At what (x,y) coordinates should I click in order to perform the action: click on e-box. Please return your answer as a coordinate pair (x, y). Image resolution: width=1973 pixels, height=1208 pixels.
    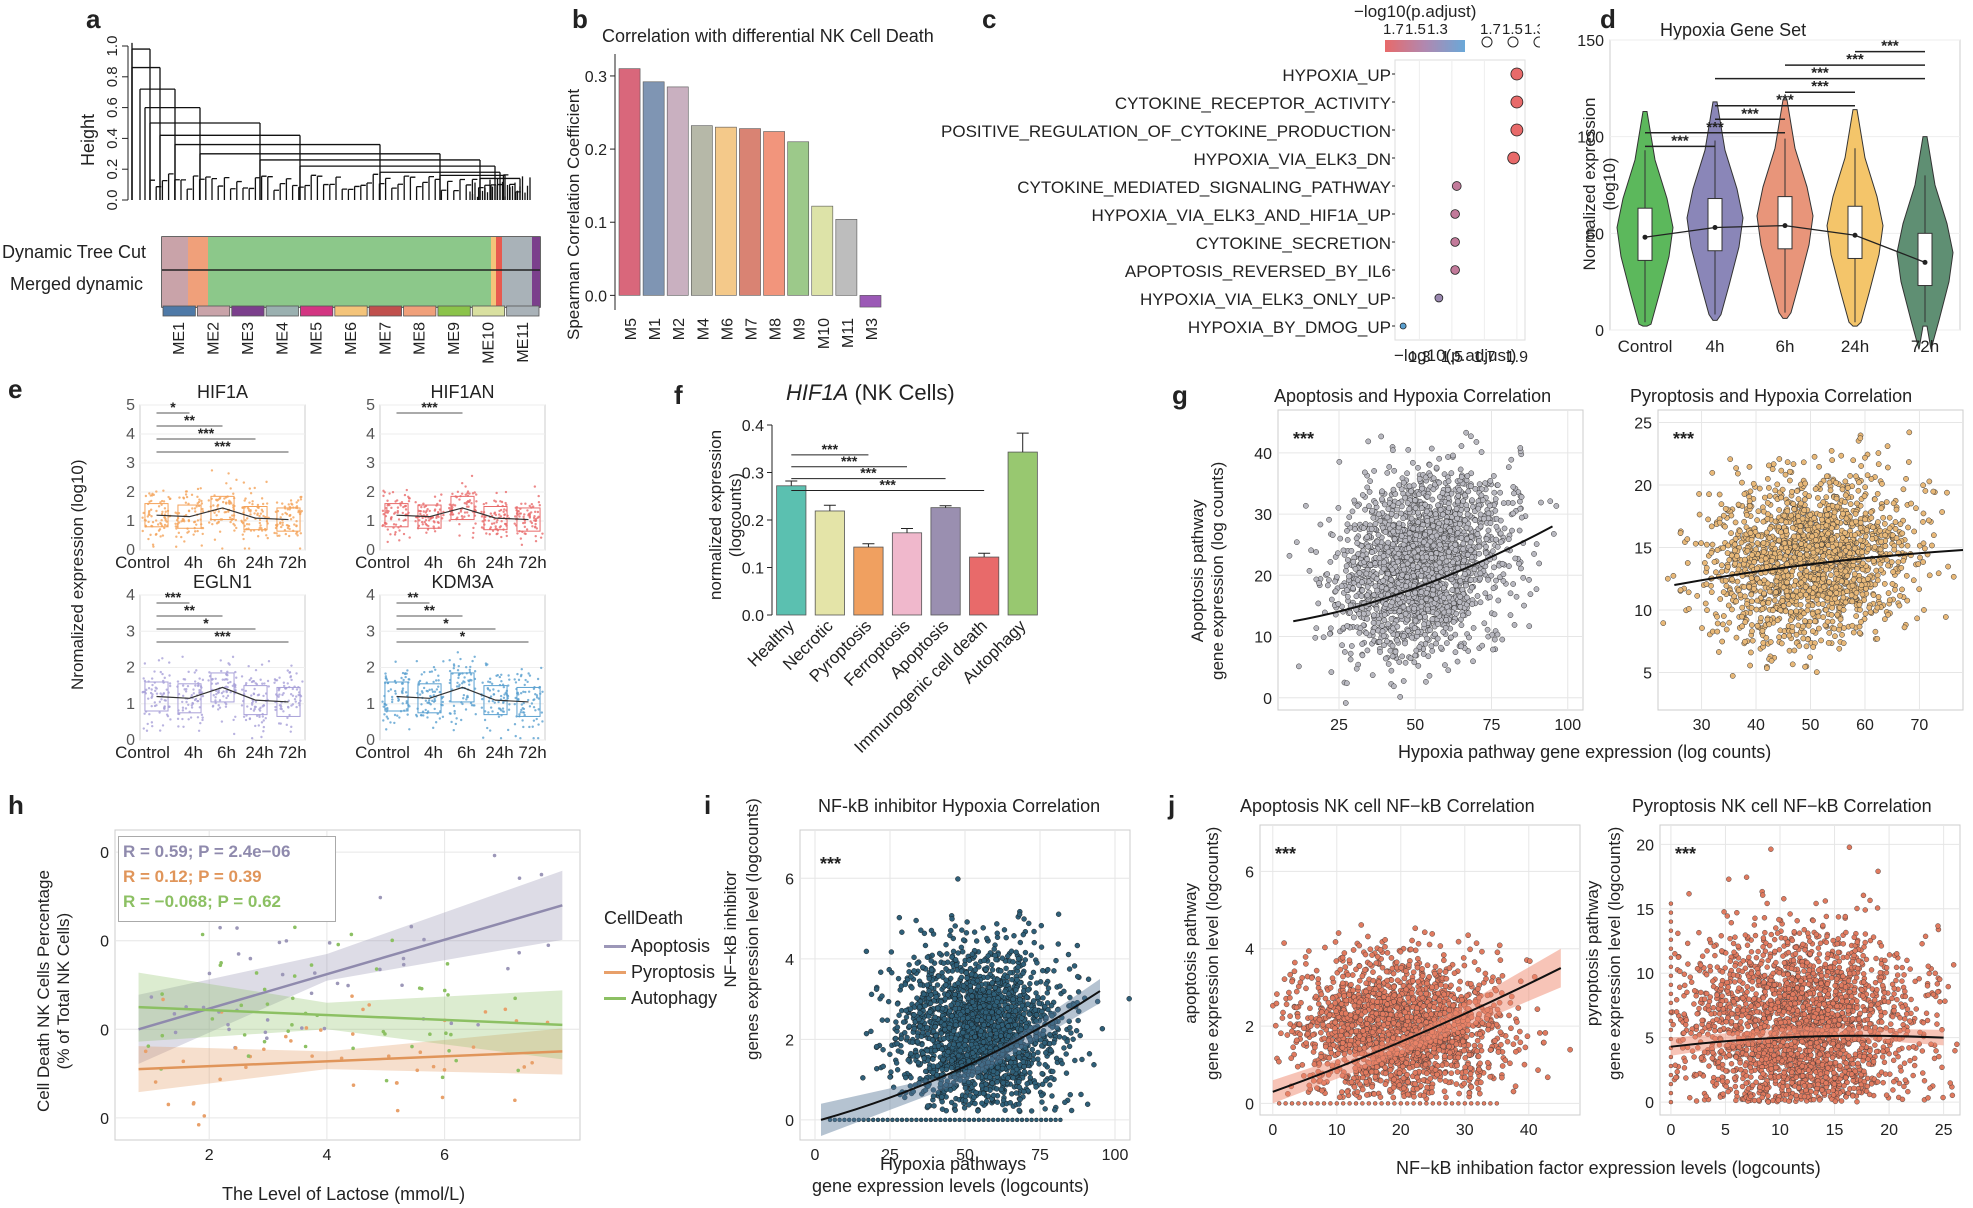
    Looking at the image, I should click on (528, 701).